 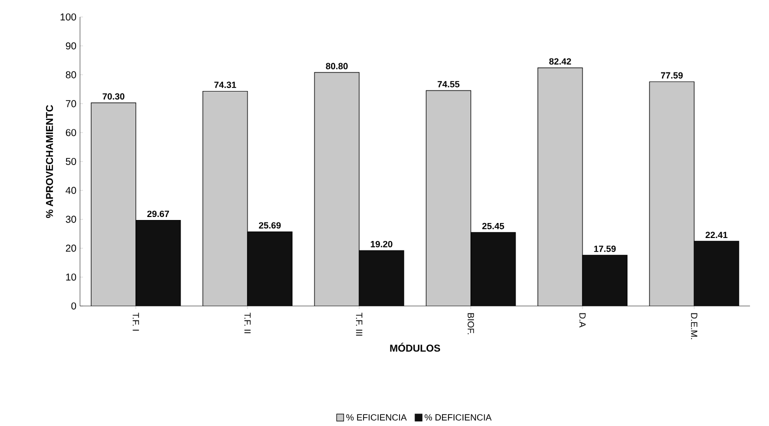 I want to click on data-label: 19.20, so click(x=381, y=244).